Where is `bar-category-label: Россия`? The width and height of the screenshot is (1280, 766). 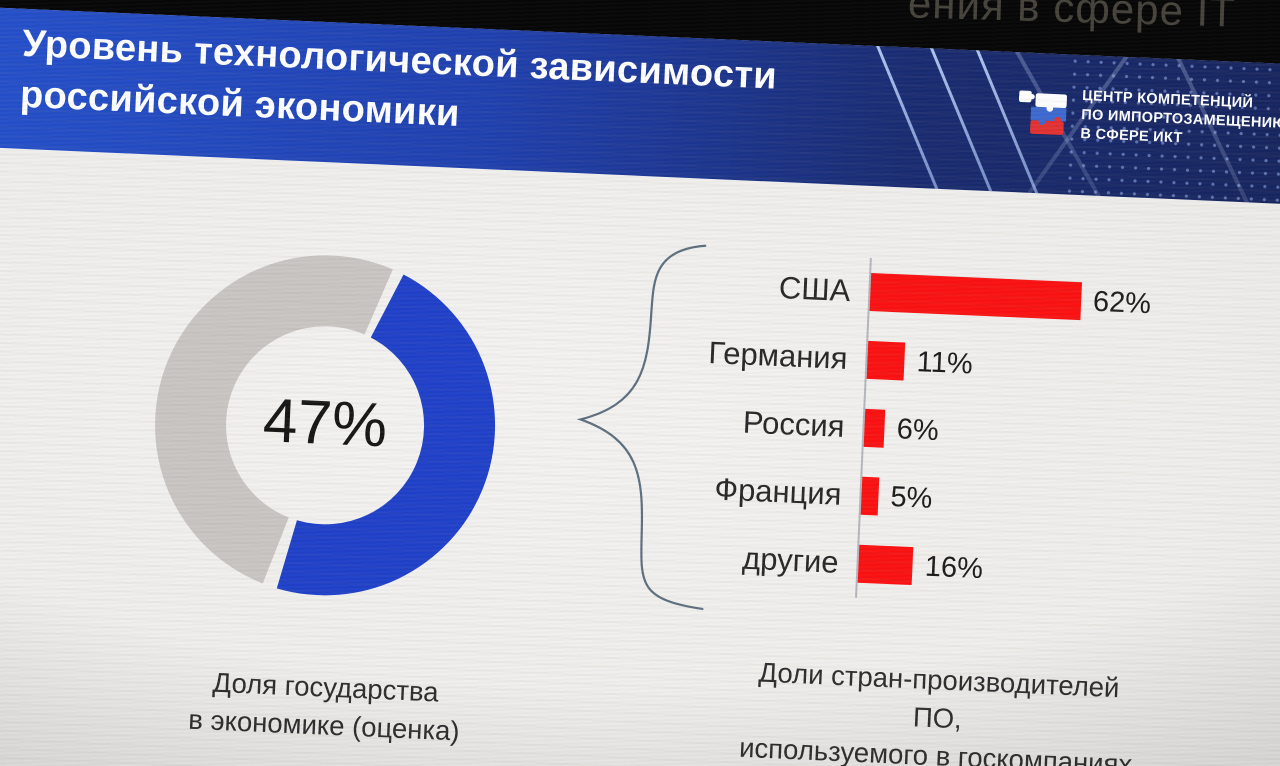 bar-category-label: Россия is located at coordinates (794, 424).